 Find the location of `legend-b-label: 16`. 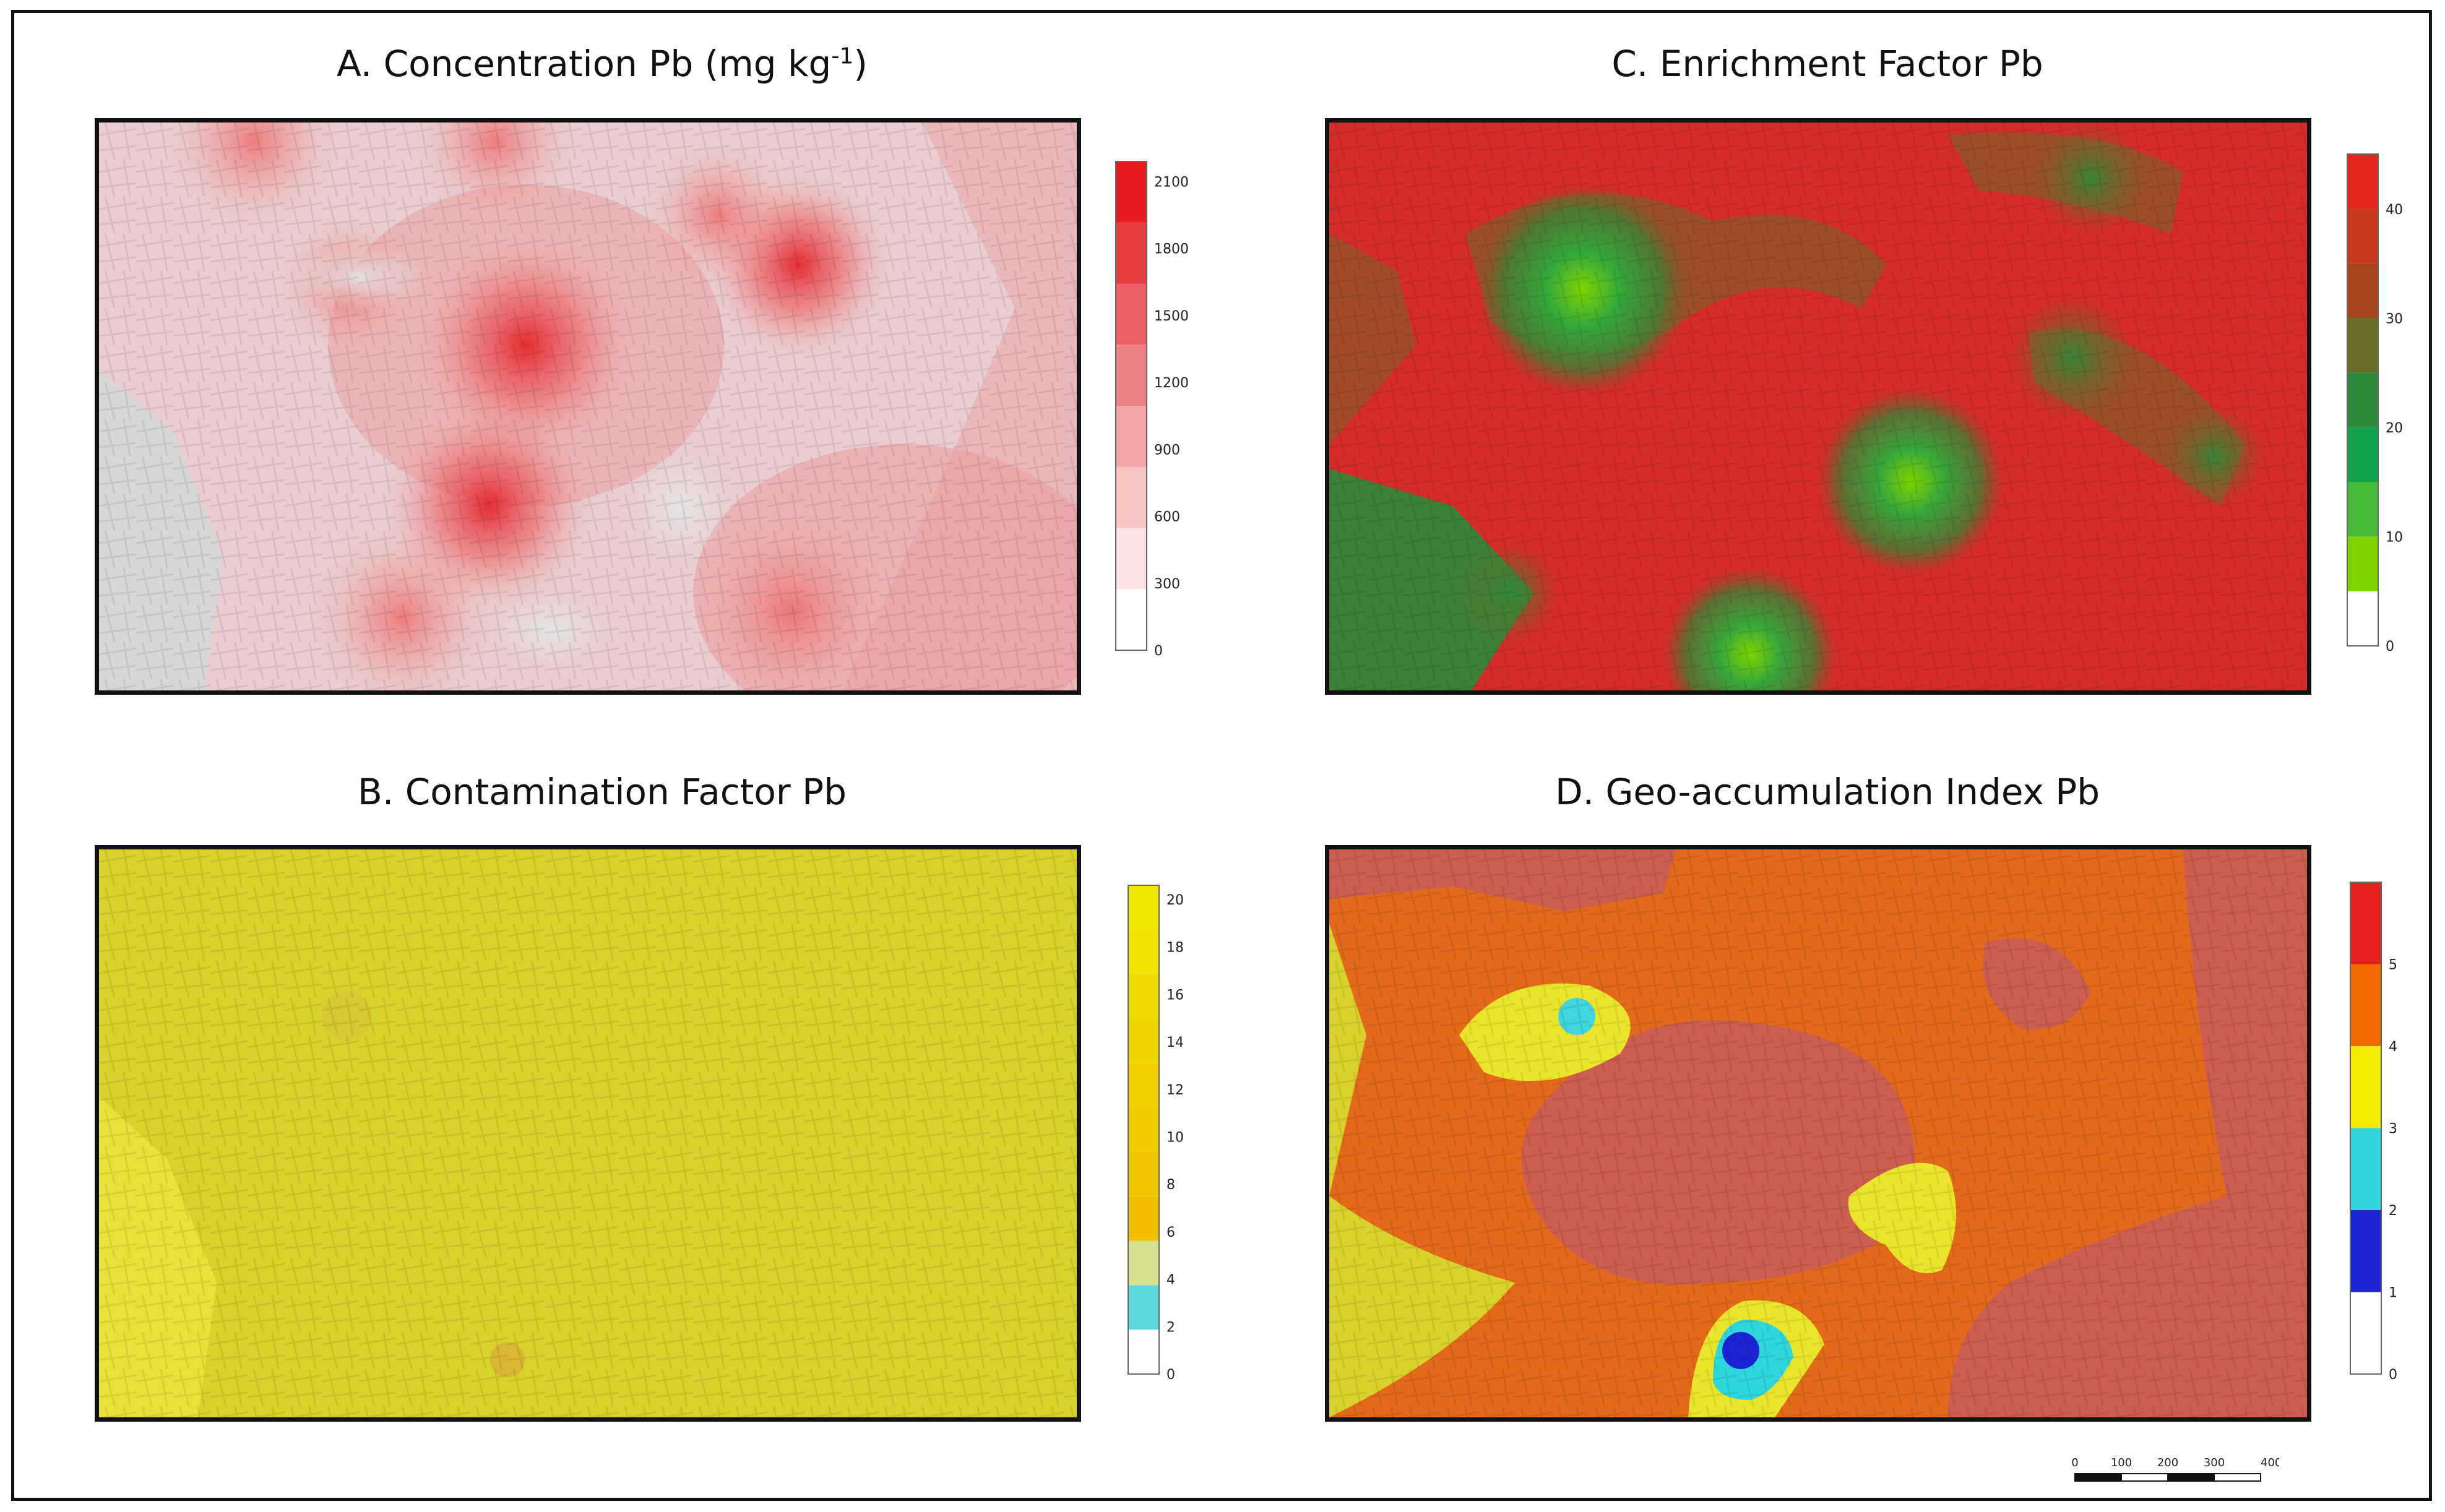

legend-b-label: 16 is located at coordinates (1175, 995).